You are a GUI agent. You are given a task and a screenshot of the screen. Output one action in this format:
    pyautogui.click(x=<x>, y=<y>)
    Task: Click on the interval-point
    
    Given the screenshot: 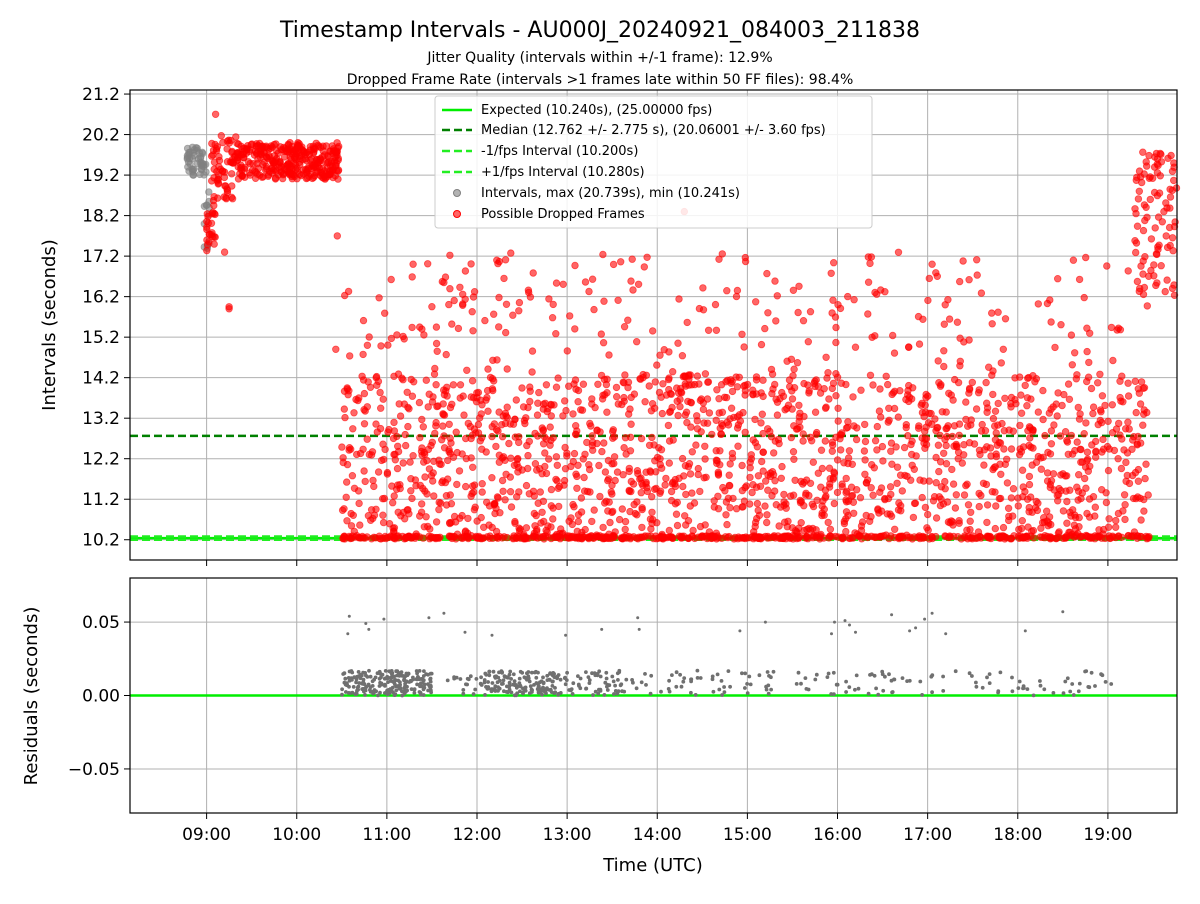 What is the action you would take?
    pyautogui.click(x=187, y=155)
    